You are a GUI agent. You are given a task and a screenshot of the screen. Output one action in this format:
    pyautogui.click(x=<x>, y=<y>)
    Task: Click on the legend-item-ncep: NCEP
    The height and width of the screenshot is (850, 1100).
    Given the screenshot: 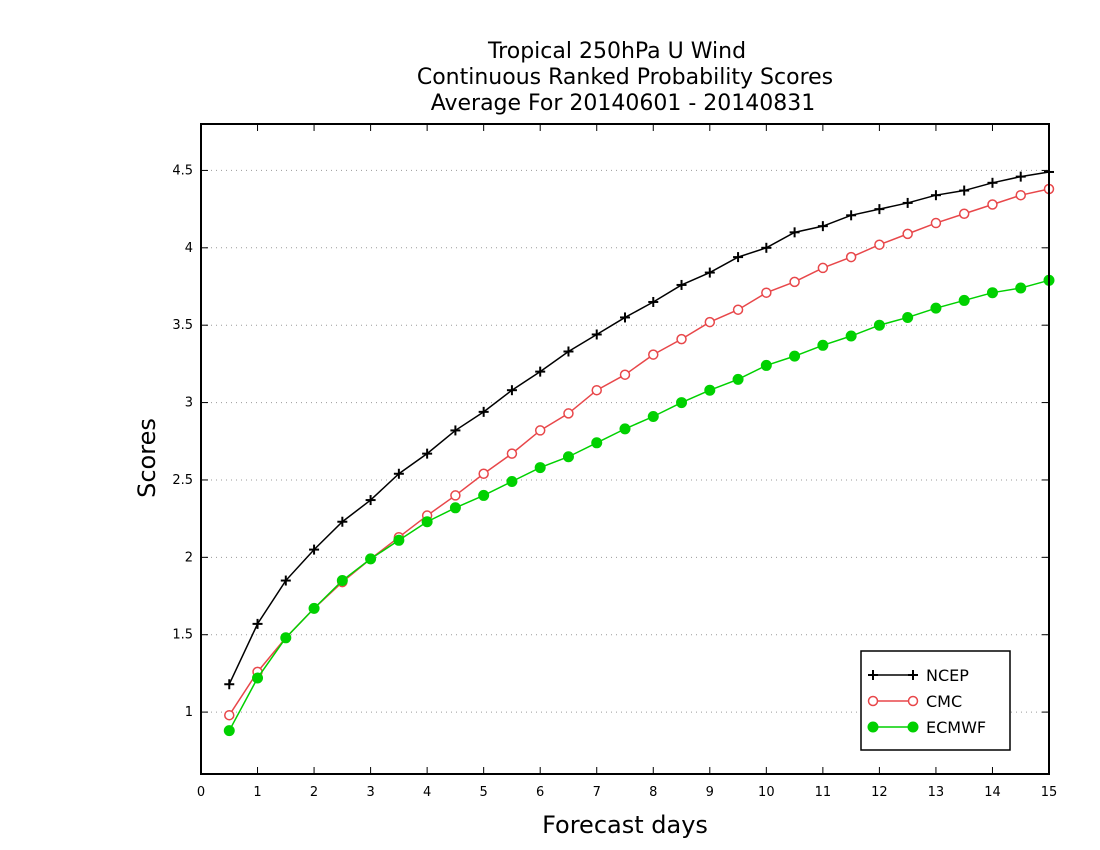 What is the action you would take?
    pyautogui.click(x=918, y=675)
    